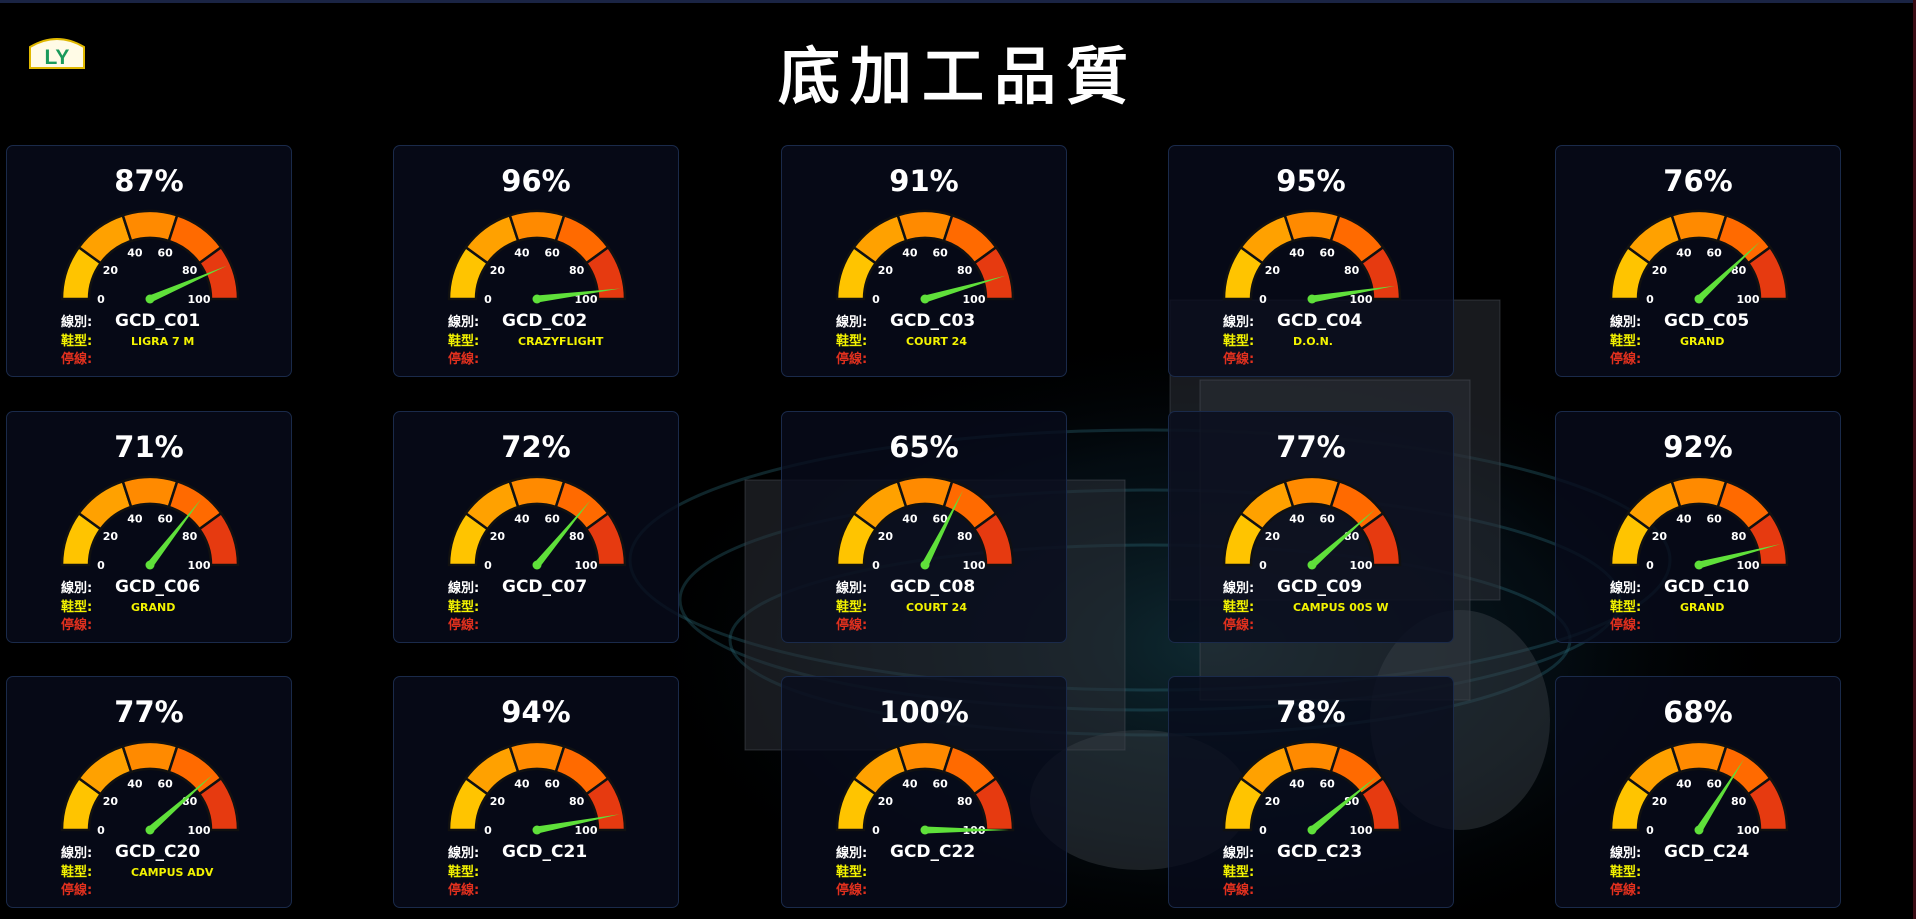  What do you see at coordinates (901, 339) in the screenshot?
I see `shoe-row: 鞋型: COURT 24` at bounding box center [901, 339].